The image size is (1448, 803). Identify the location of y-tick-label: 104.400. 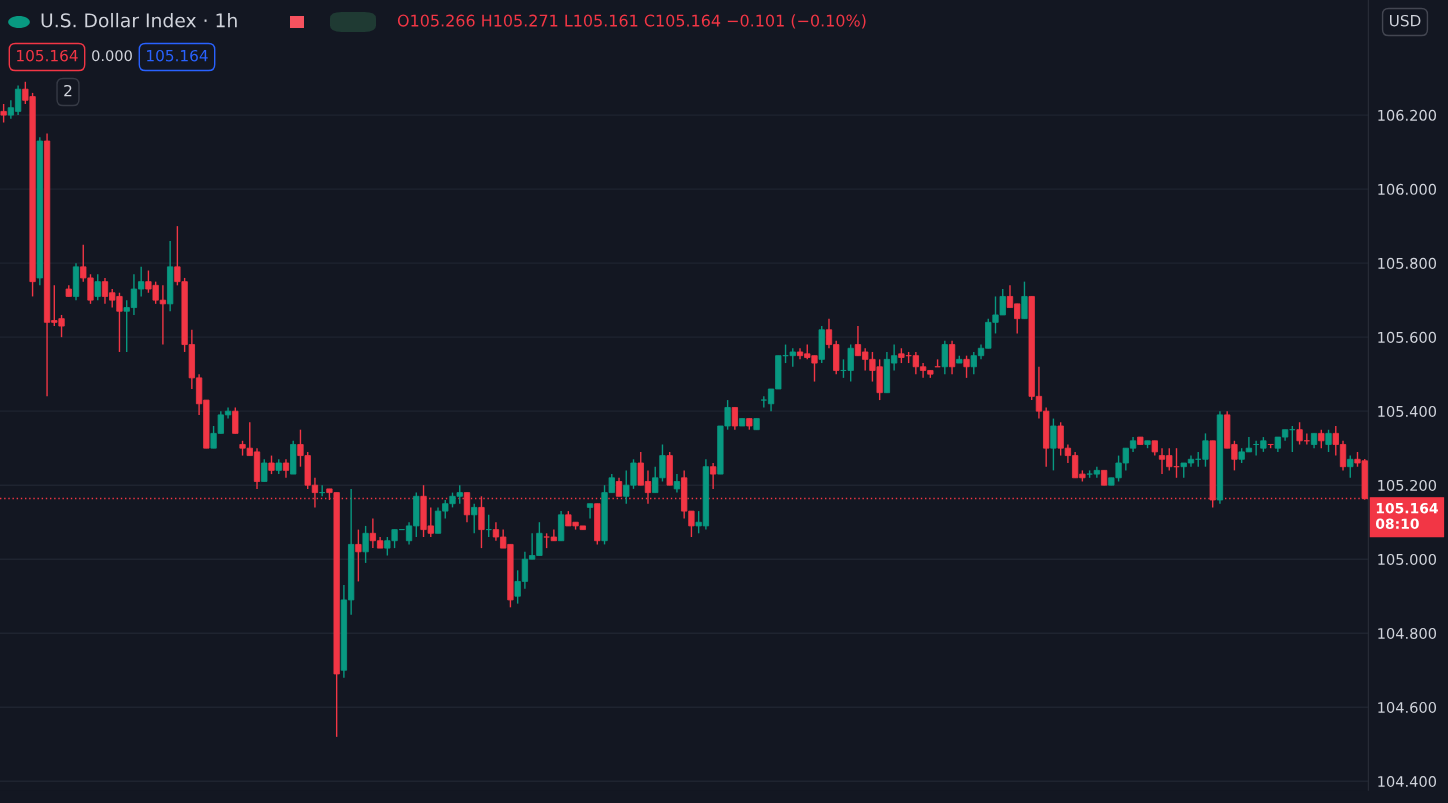
(1407, 781).